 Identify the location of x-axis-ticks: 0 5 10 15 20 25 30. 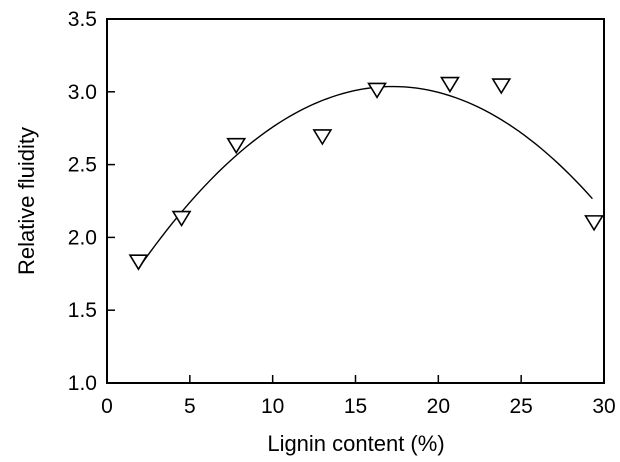
(358, 396).